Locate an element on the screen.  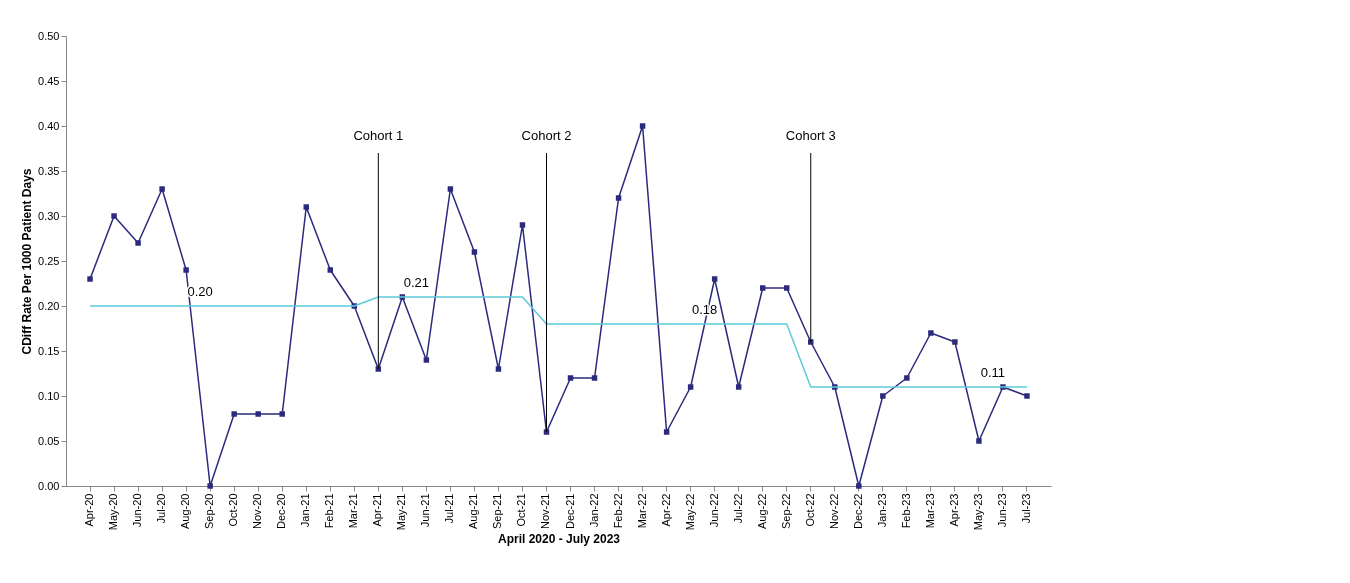
x-tick-label: Jun-20 is located at coordinates (137, 510).